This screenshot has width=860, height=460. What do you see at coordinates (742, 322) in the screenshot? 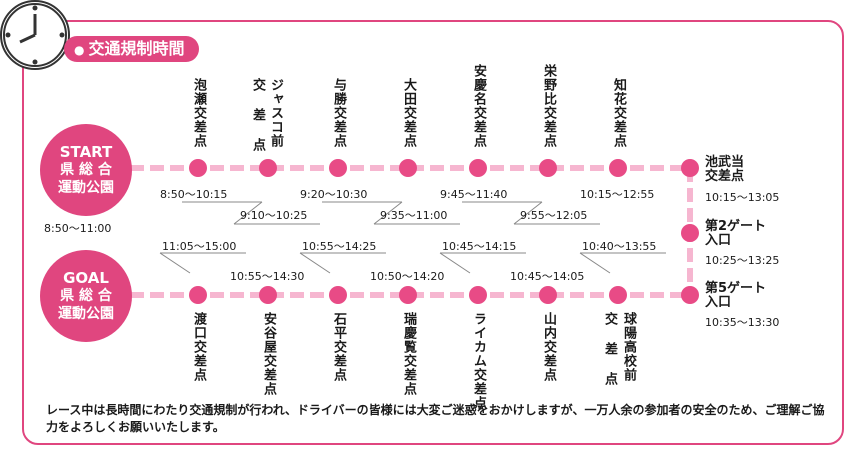
I see `gate-2-time: 10:35～13:30` at bounding box center [742, 322].